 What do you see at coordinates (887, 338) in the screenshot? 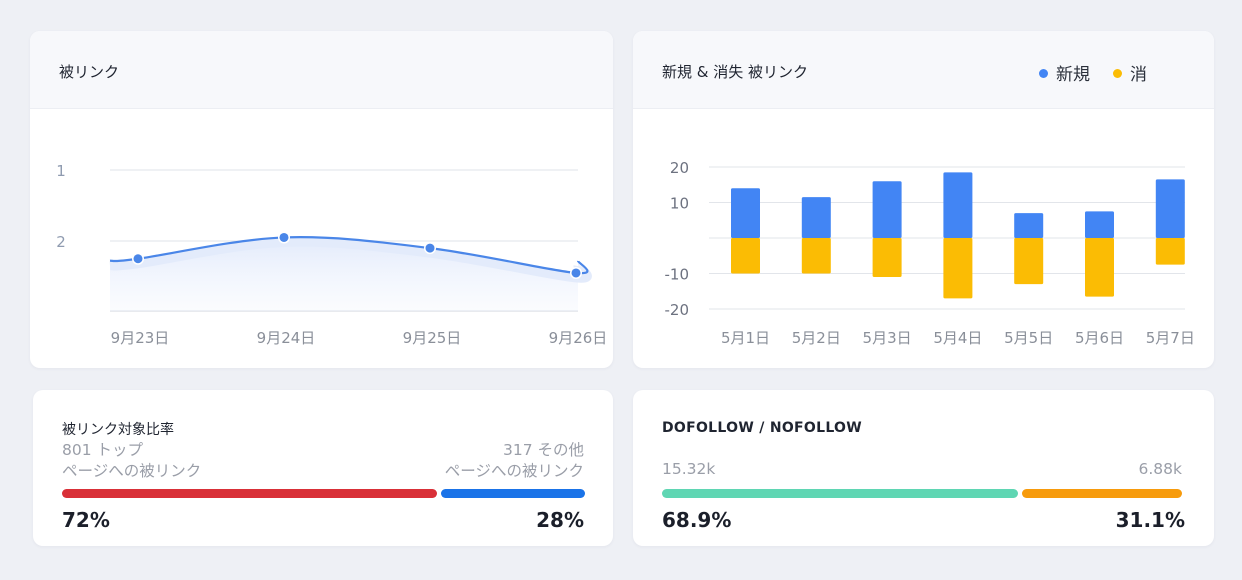
I see `x-tick-label: 5月3日` at bounding box center [887, 338].